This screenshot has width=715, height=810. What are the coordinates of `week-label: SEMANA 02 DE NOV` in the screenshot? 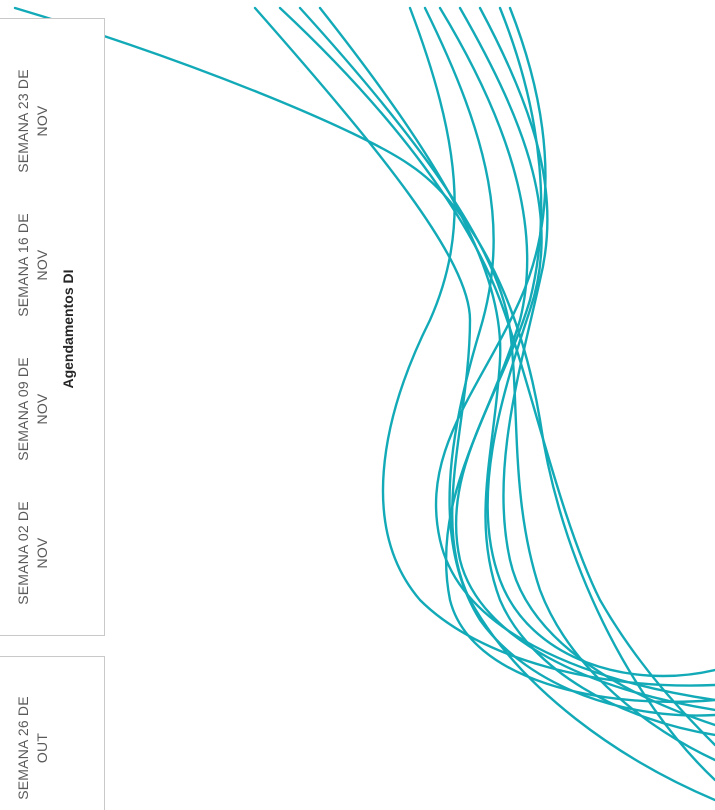 It's located at (32, 553).